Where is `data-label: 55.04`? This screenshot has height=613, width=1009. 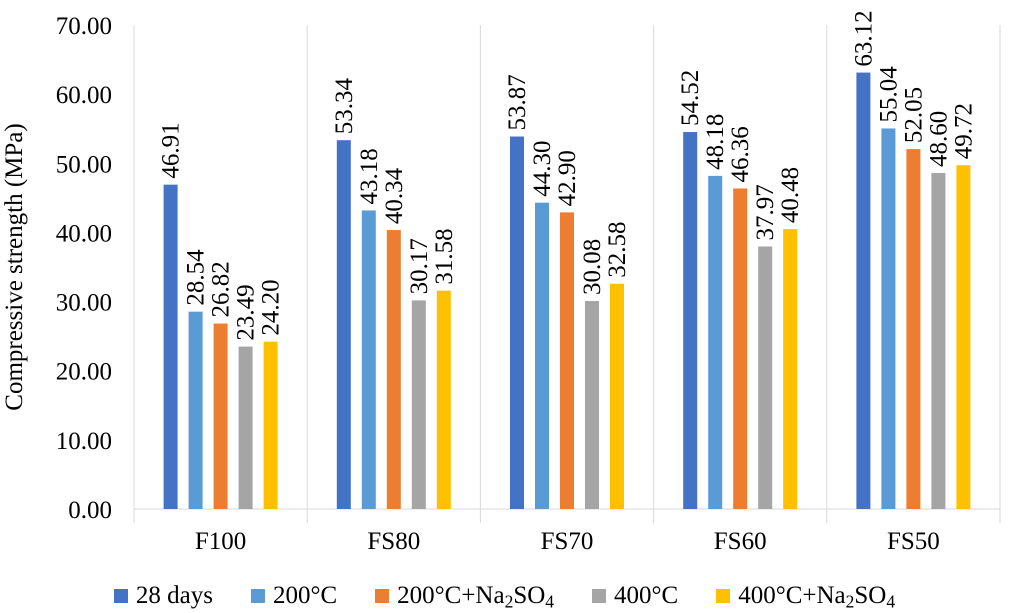
data-label: 55.04 is located at coordinates (888, 94).